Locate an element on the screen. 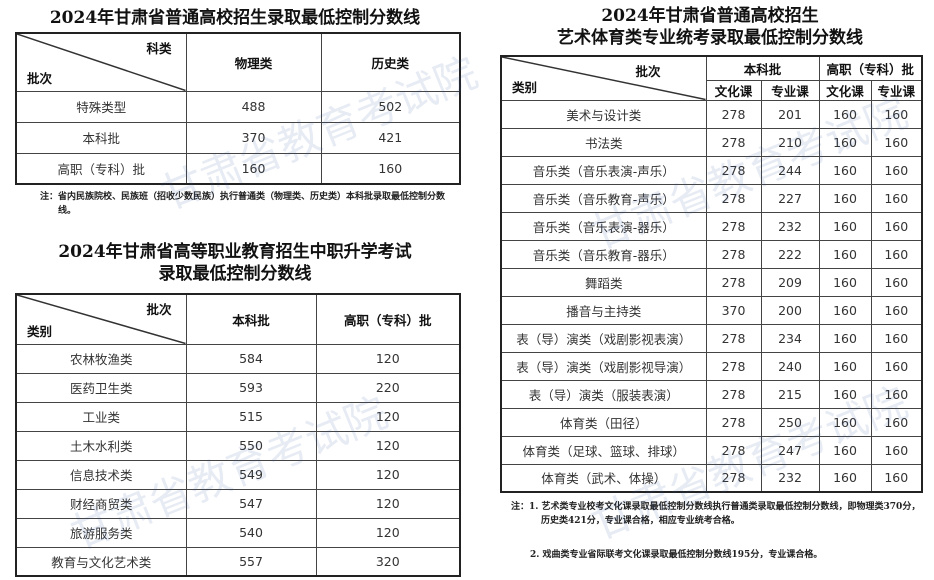  cell-value: 557 is located at coordinates (251, 561).